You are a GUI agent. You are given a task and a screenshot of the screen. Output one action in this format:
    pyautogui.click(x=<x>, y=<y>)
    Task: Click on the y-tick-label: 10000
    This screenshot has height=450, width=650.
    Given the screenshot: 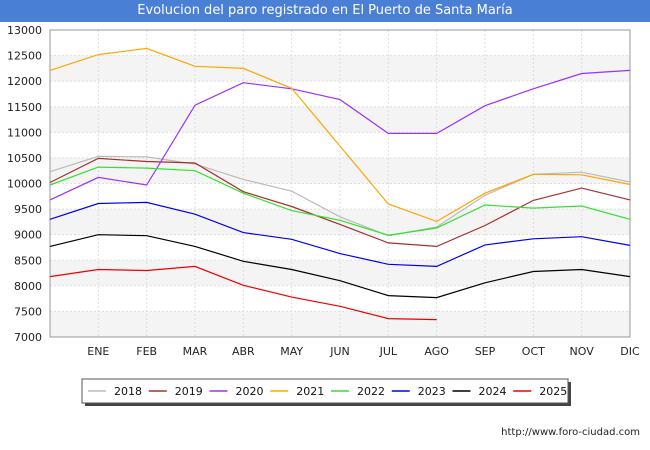 What is the action you would take?
    pyautogui.click(x=24, y=184)
    